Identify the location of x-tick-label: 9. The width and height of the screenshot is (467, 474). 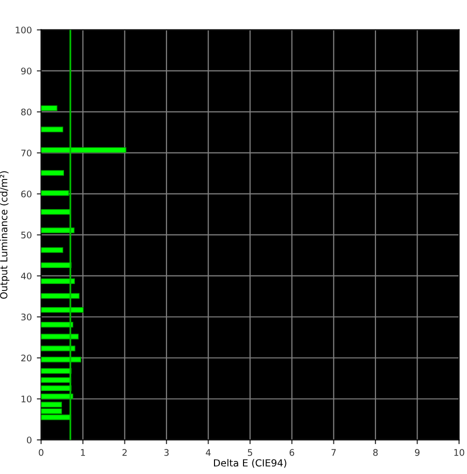
(417, 452).